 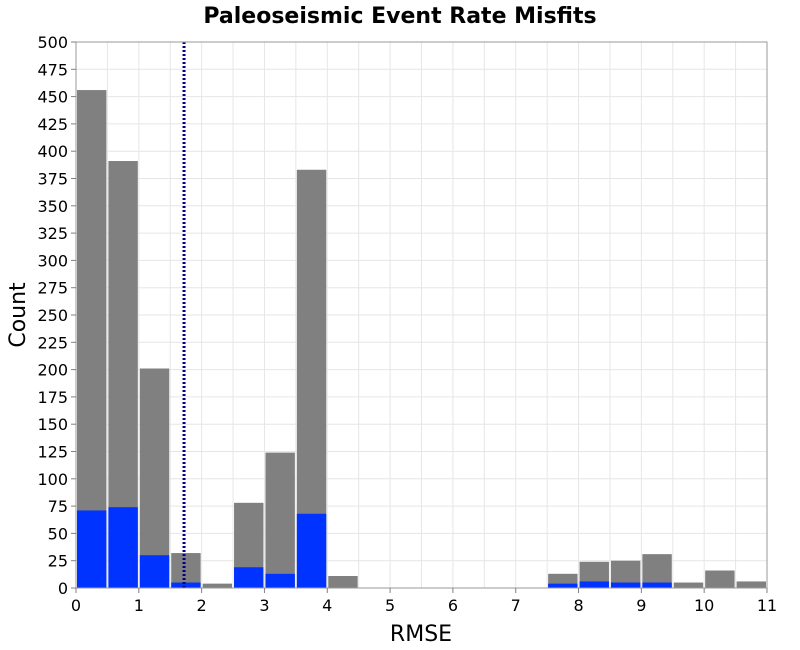 What do you see at coordinates (52, 370) in the screenshot?
I see `y-tick-label: 200` at bounding box center [52, 370].